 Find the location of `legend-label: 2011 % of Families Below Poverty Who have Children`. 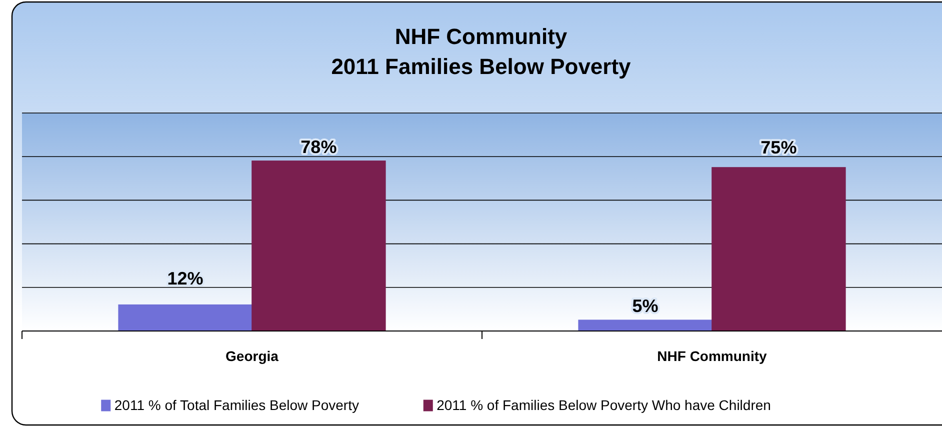

legend-label: 2011 % of Families Below Poverty Who have Children is located at coordinates (603, 405).